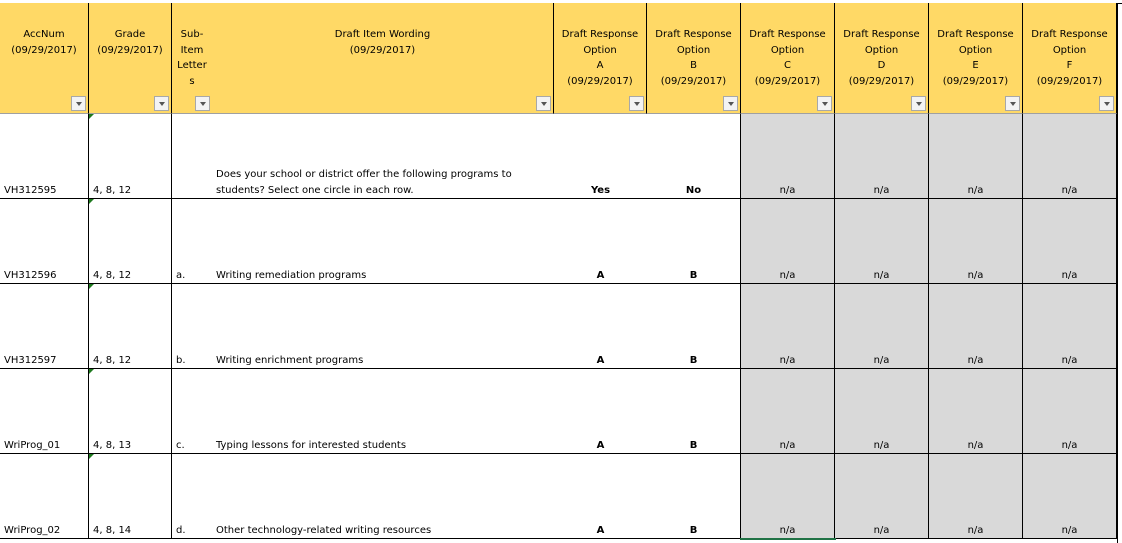 This screenshot has height=543, width=1122. I want to click on header-text: Grade, so click(130, 34).